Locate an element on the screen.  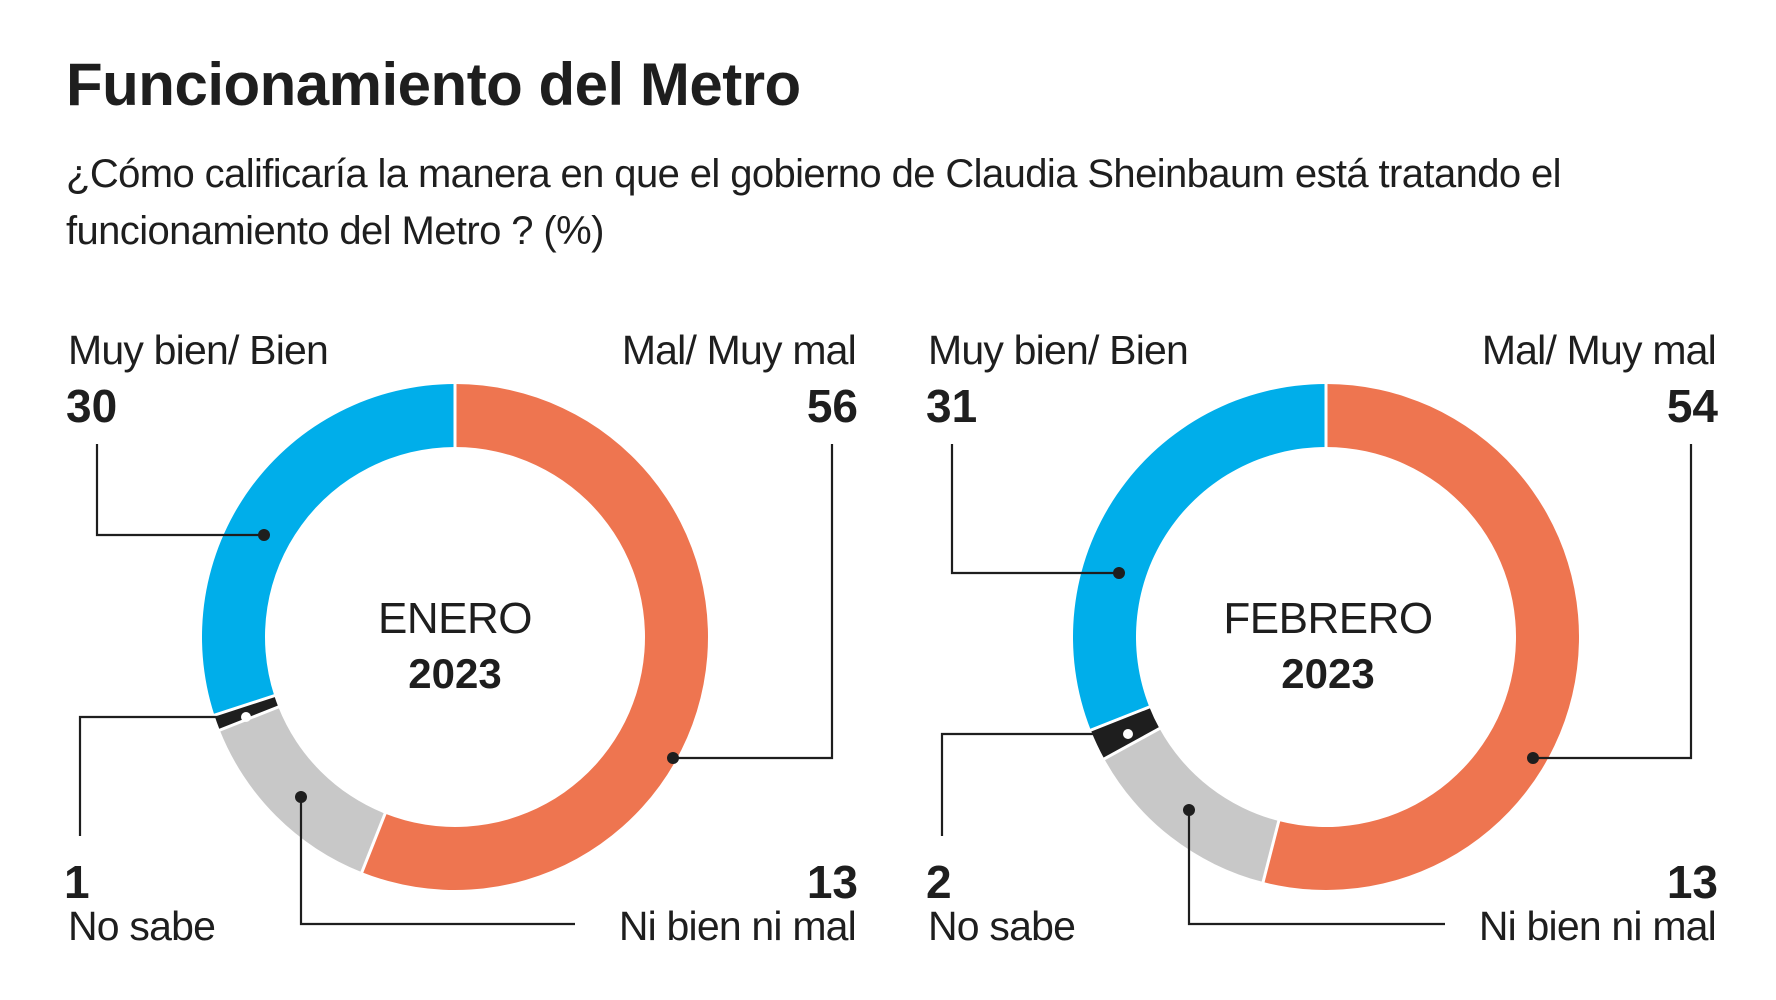
value-nibien-enero: 13 is located at coordinates (832, 882).